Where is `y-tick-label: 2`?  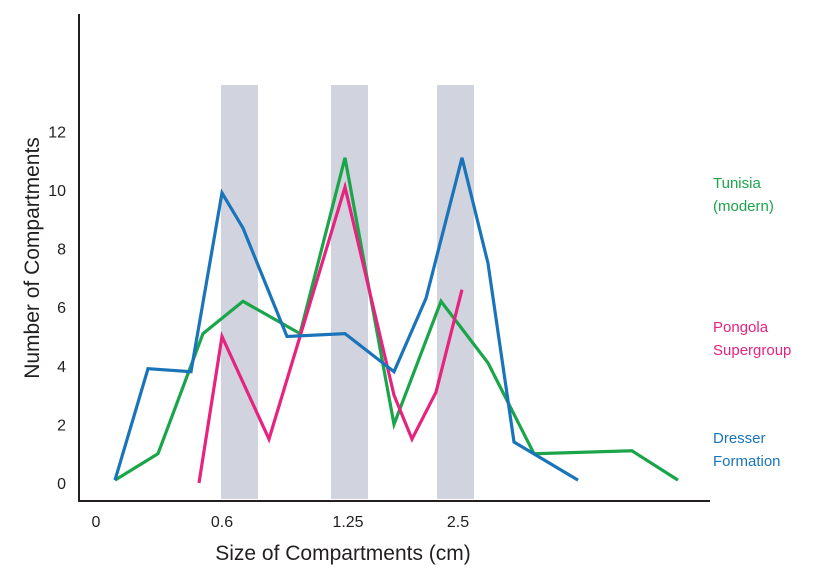
y-tick-label: 2 is located at coordinates (61, 425).